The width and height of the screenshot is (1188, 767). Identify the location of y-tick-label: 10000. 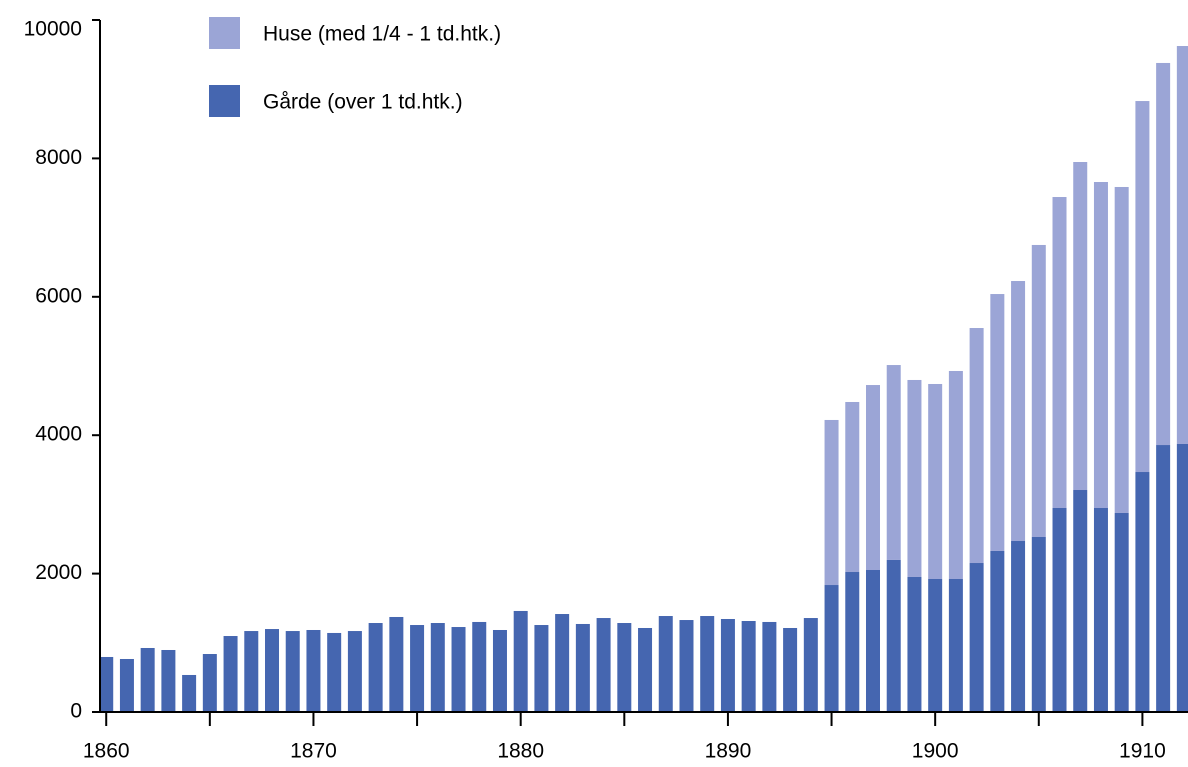
(53, 29).